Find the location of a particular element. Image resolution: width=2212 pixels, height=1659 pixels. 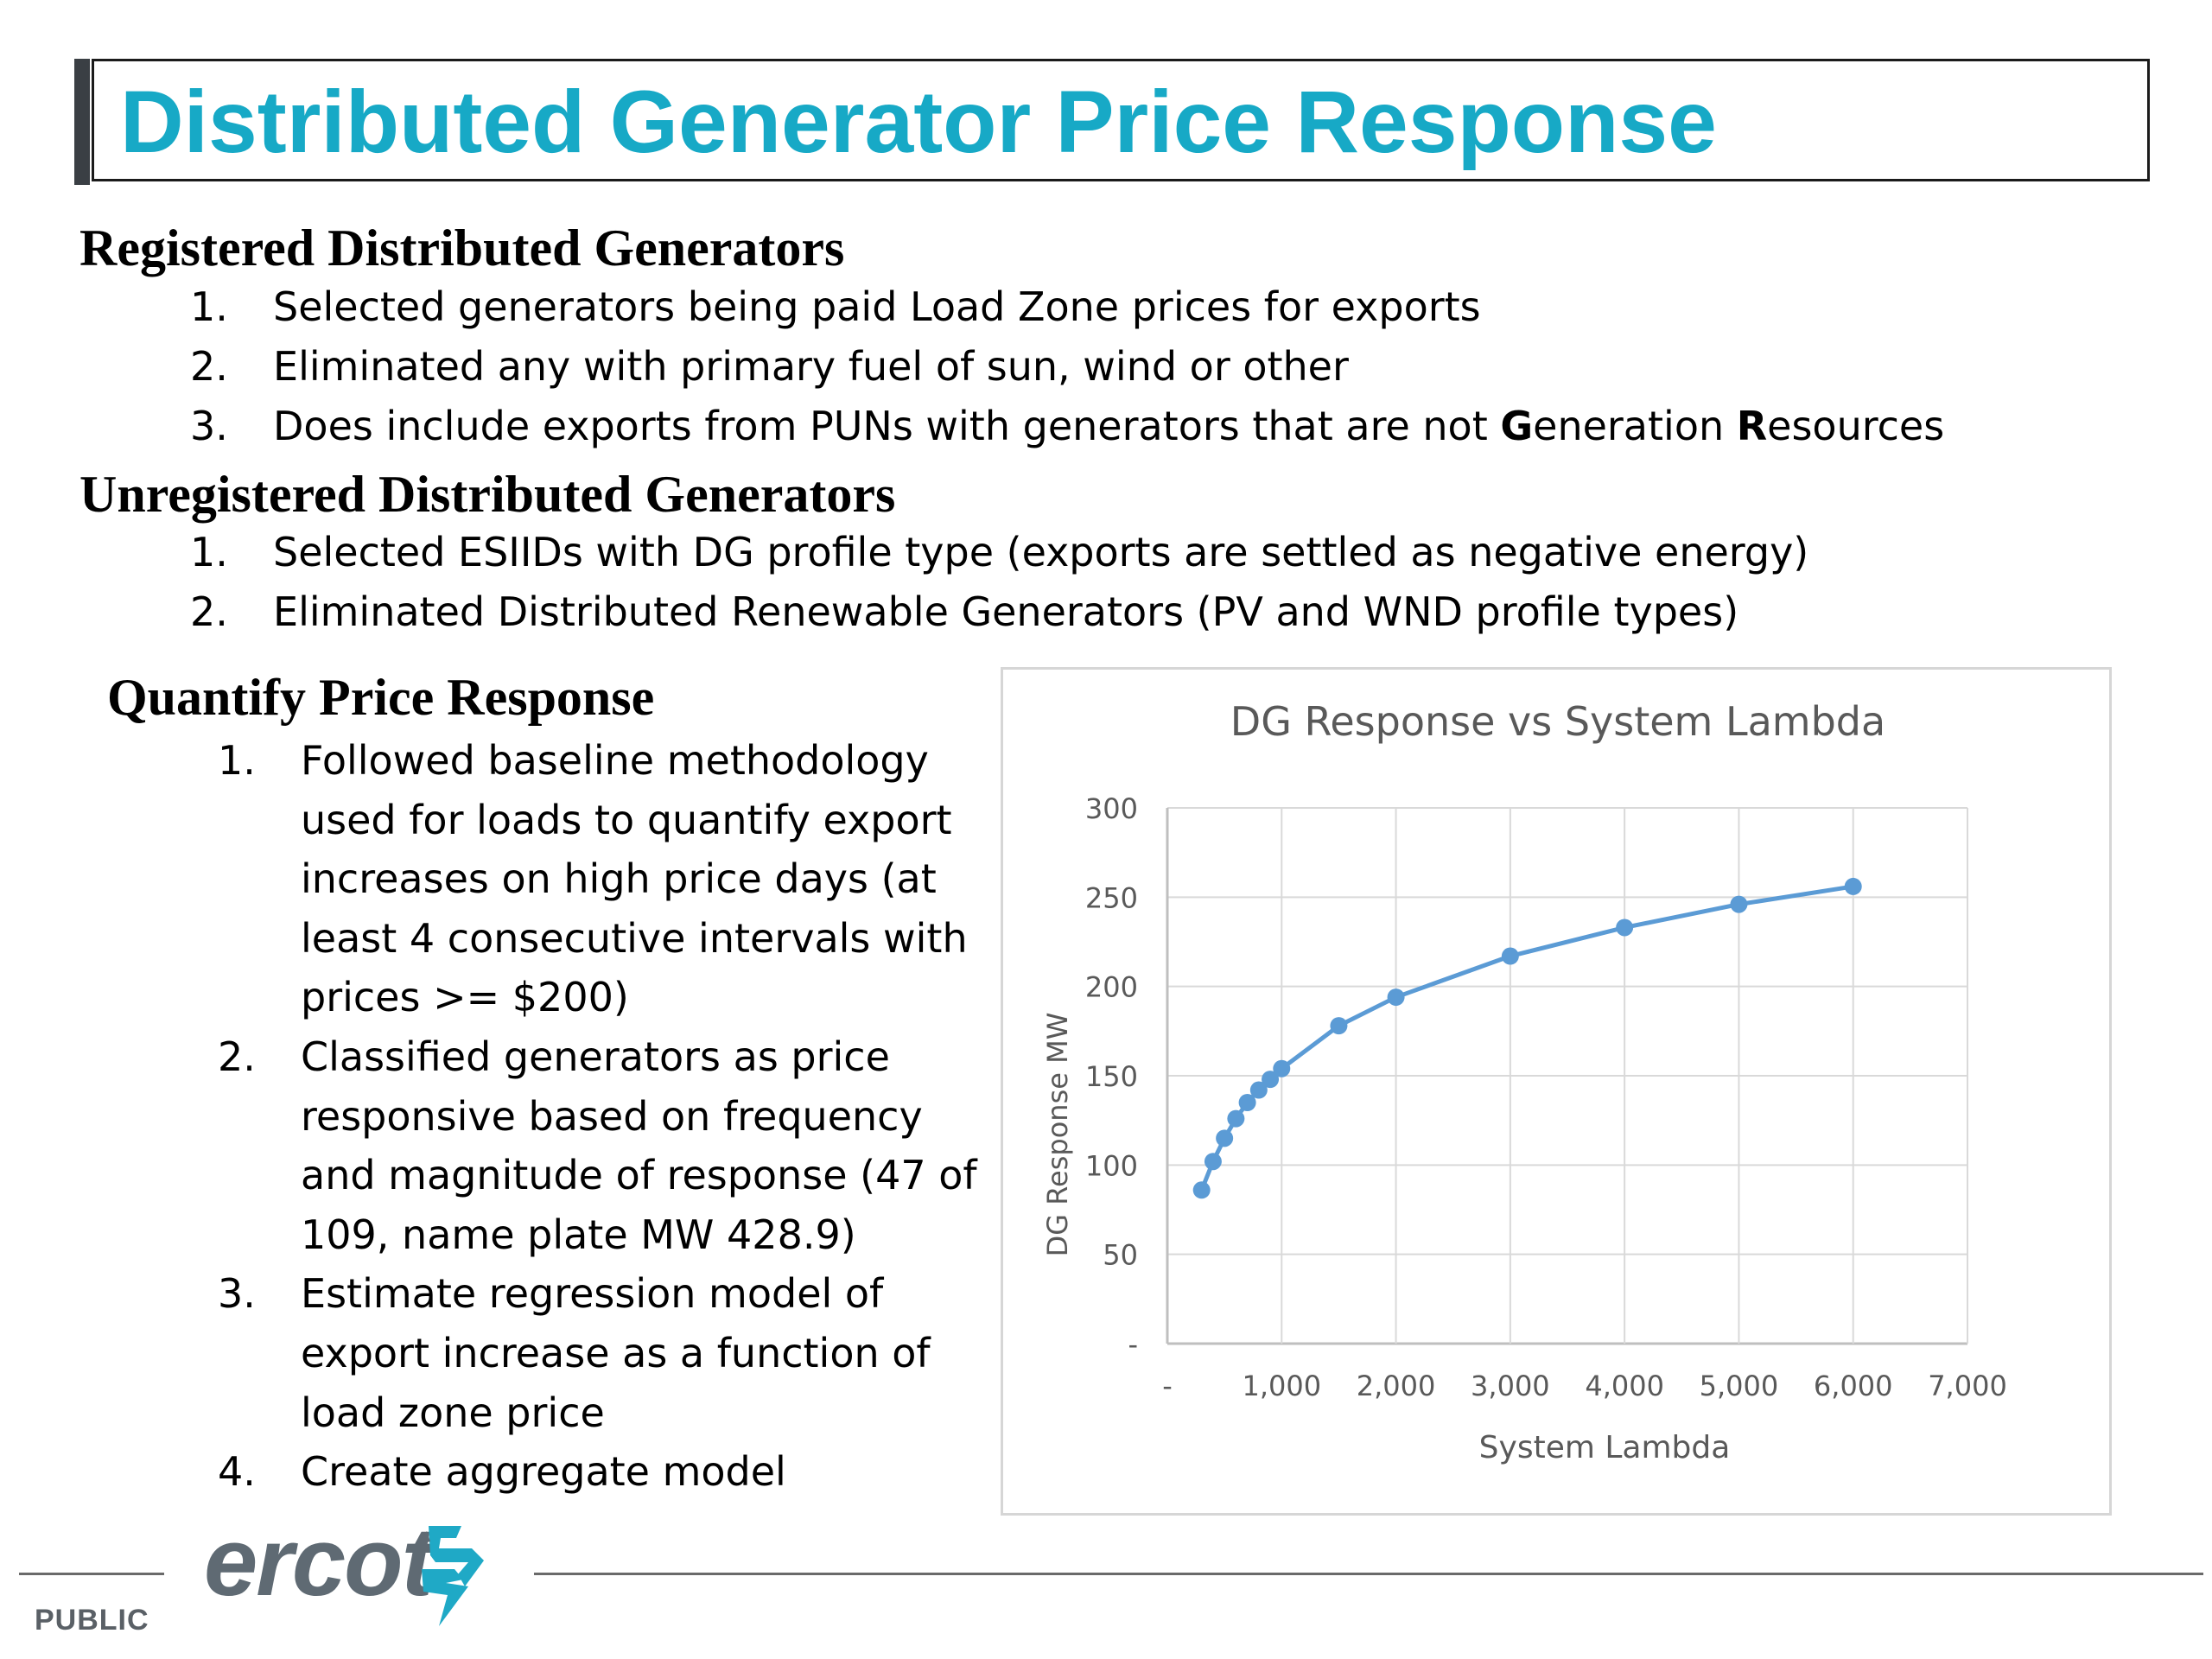

x-tick-label: 6,000 is located at coordinates (1854, 1386).